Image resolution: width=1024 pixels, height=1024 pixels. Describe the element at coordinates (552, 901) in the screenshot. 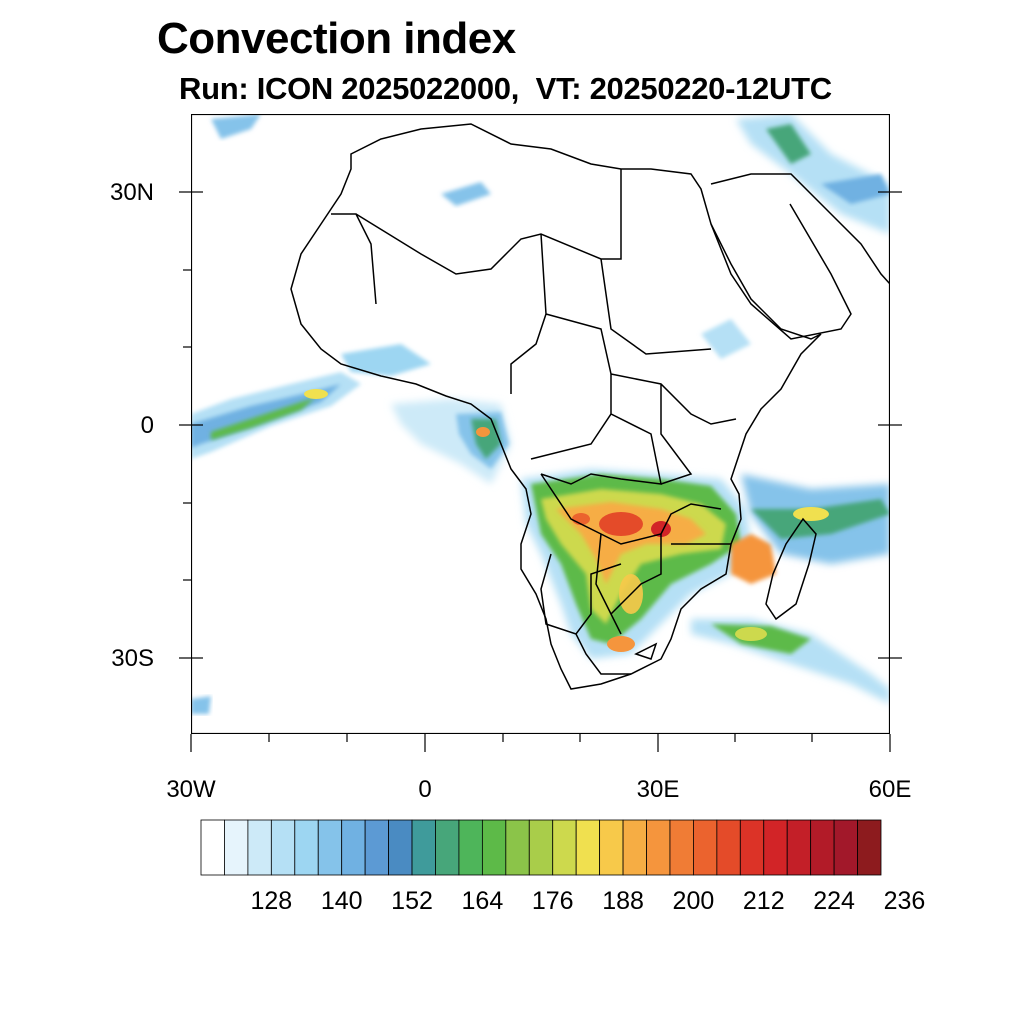

I see `colorbar-label: 176` at that location.